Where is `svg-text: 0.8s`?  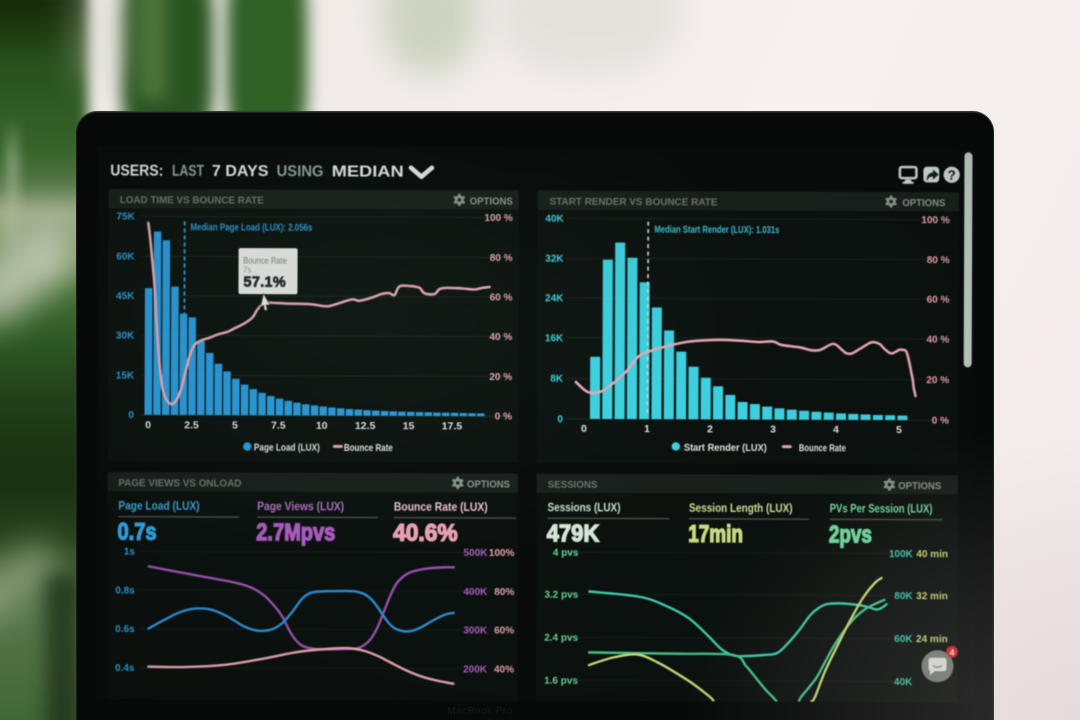 svg-text: 0.8s is located at coordinates (125, 590).